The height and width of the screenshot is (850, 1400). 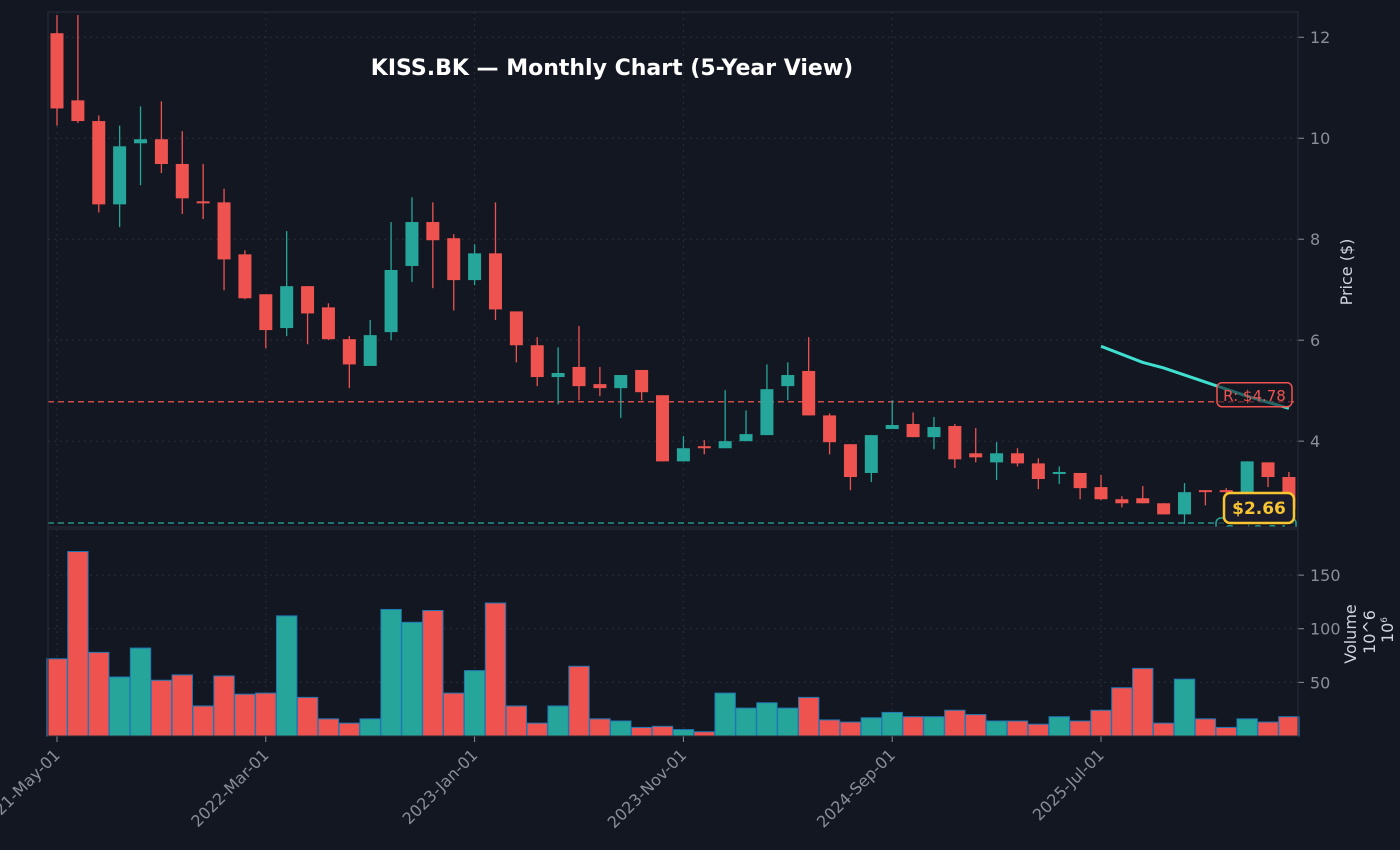 I want to click on resistance-label-box, so click(x=1254, y=395).